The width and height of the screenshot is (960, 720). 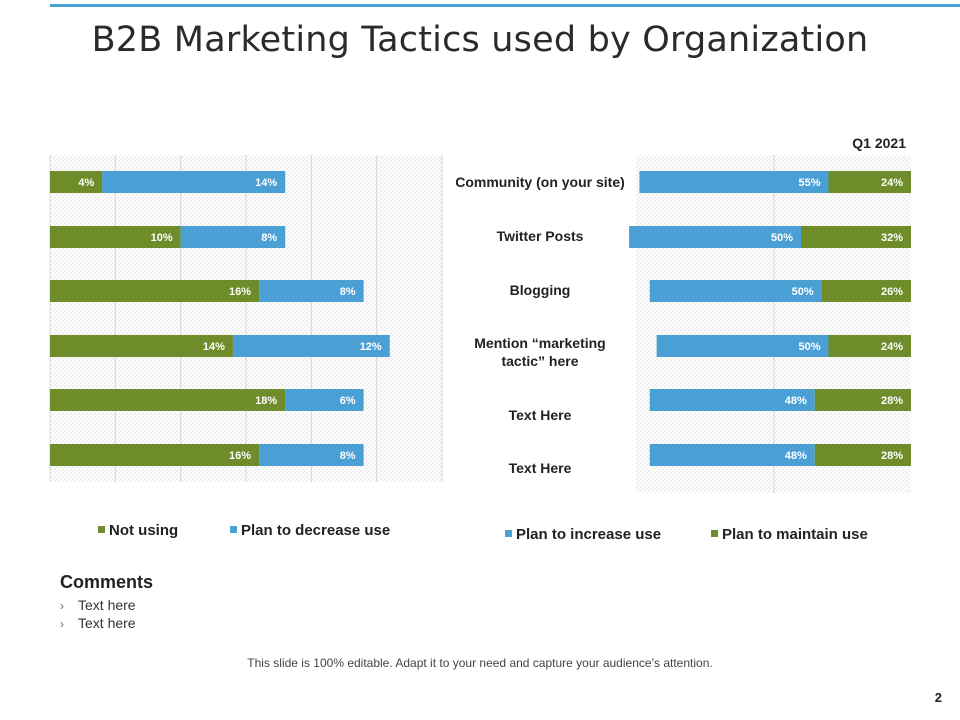 What do you see at coordinates (86, 183) in the screenshot?
I see `bar-data-label: 4%` at bounding box center [86, 183].